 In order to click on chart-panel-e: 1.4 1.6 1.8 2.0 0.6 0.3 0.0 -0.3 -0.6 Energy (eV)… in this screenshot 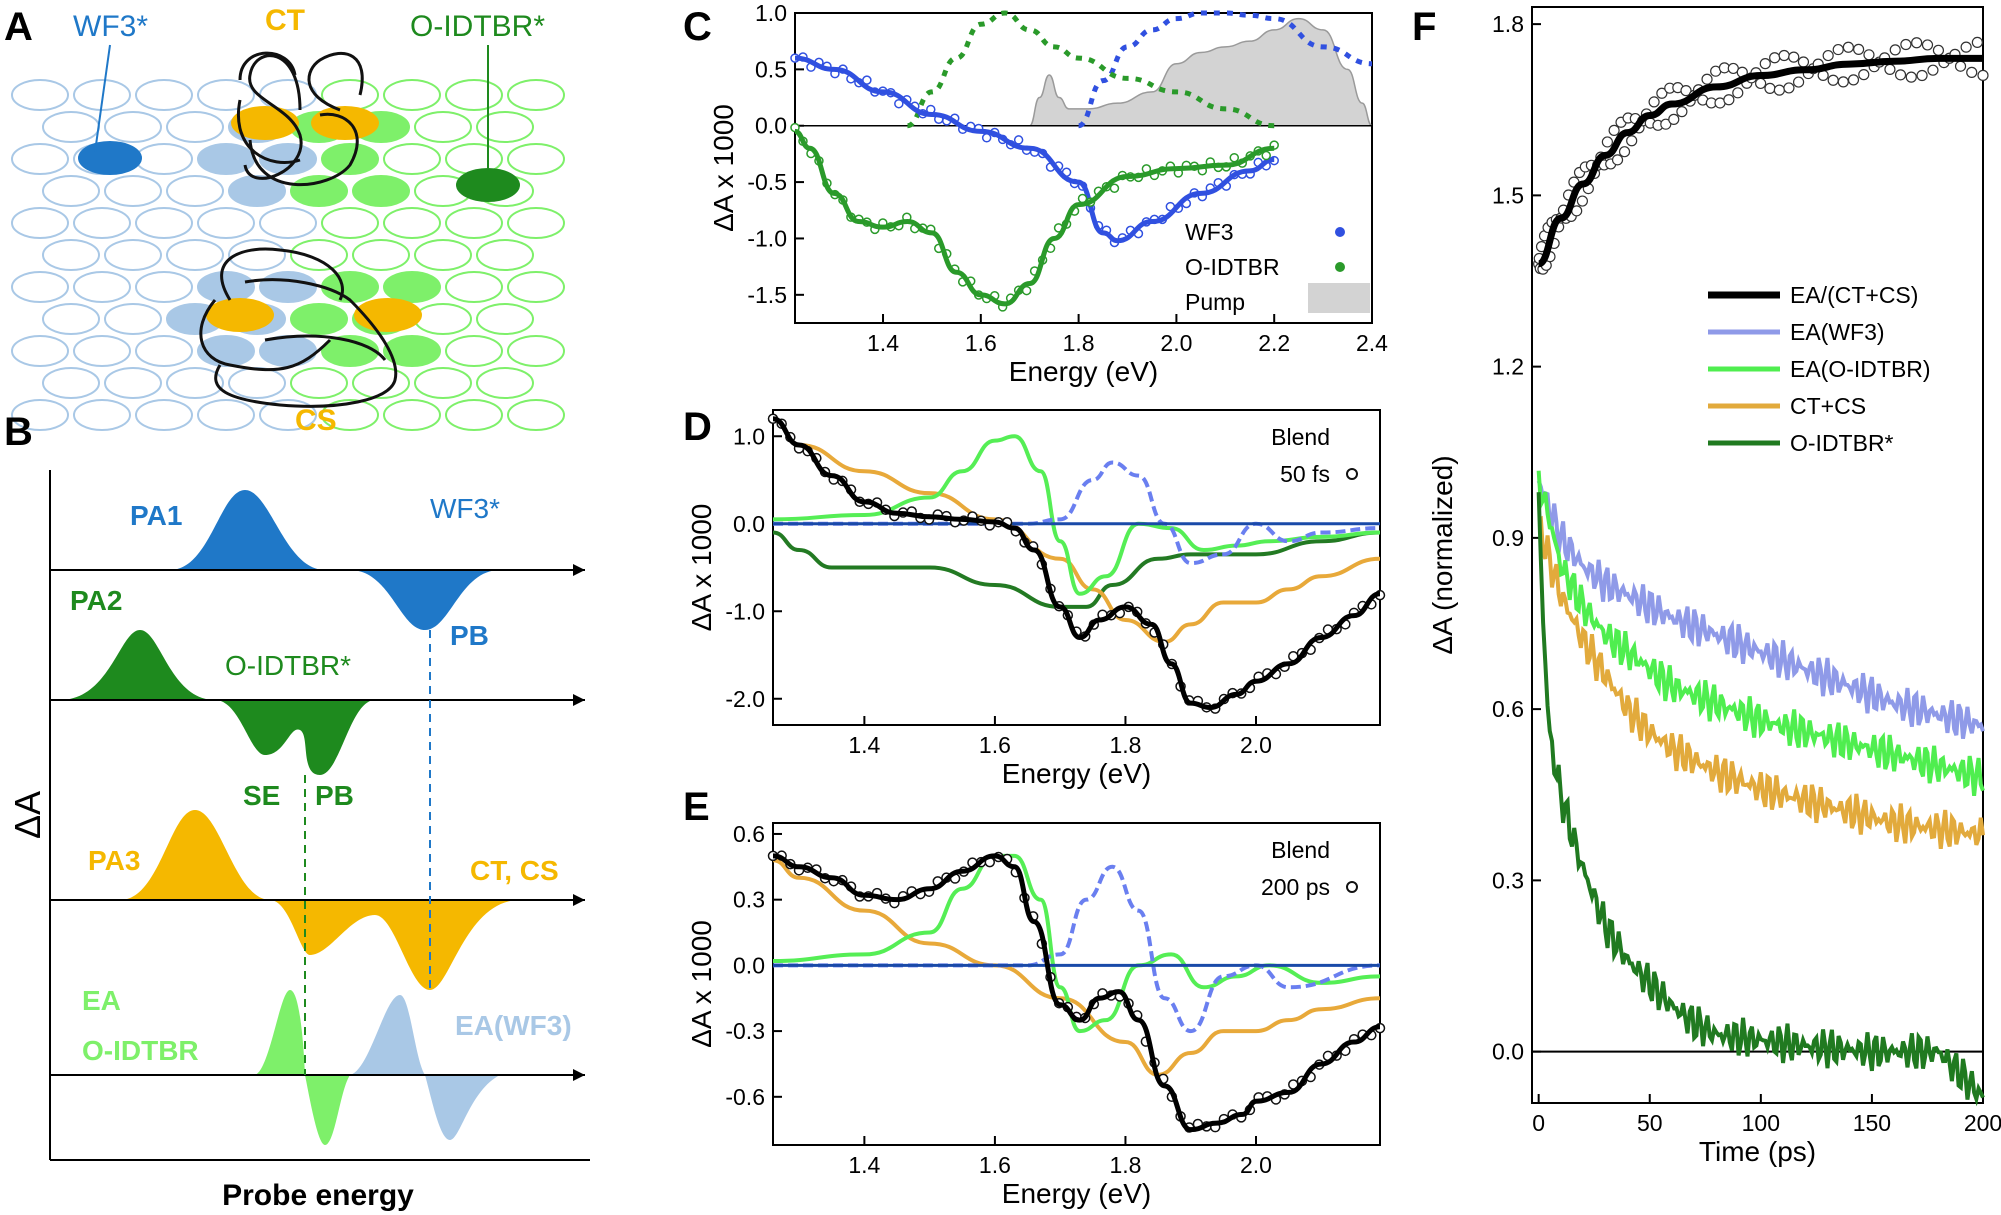, I will do `click(1036, 1015)`.